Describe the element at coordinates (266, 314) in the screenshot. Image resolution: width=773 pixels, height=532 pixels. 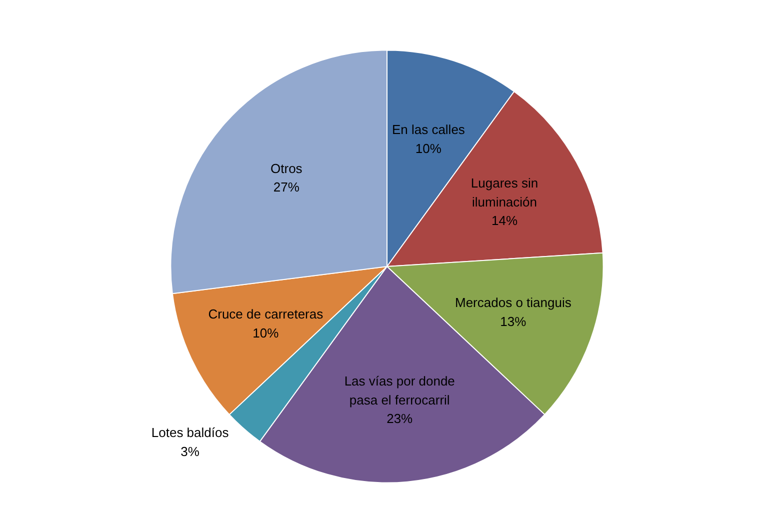
I see `slice-label: Cruce de carreteras` at that location.